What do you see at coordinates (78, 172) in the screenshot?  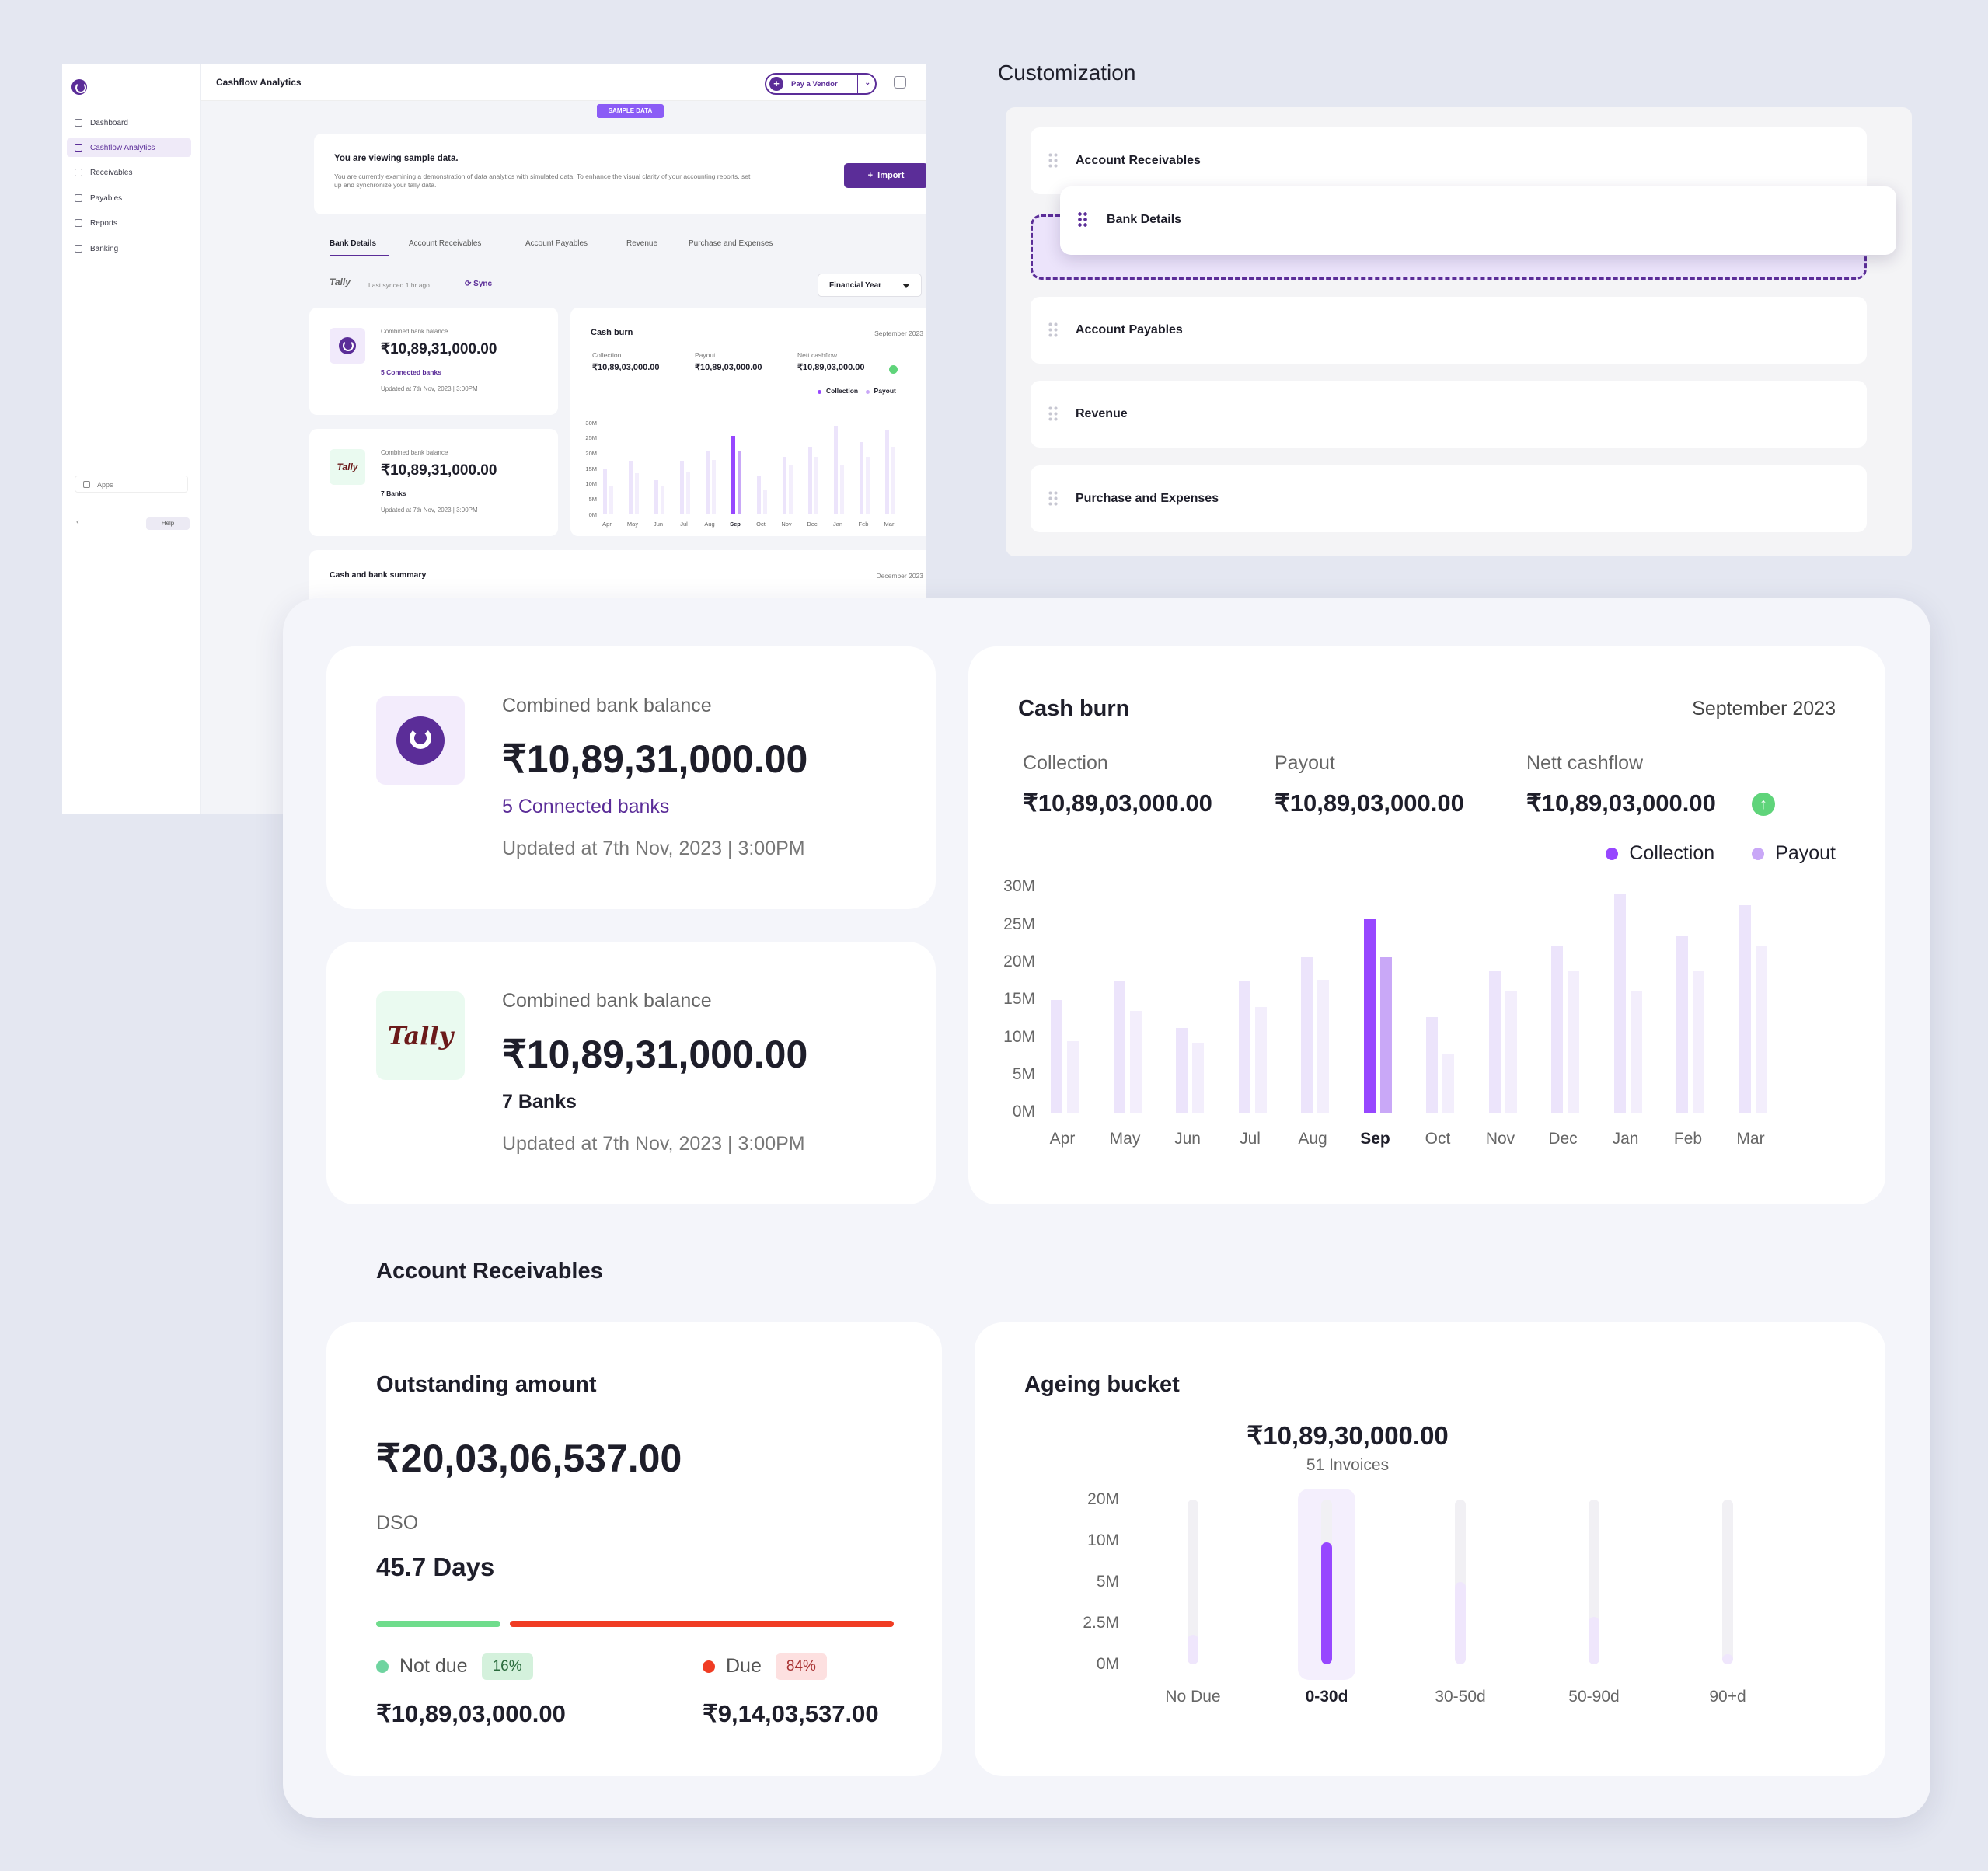 I see `receivables-icon` at bounding box center [78, 172].